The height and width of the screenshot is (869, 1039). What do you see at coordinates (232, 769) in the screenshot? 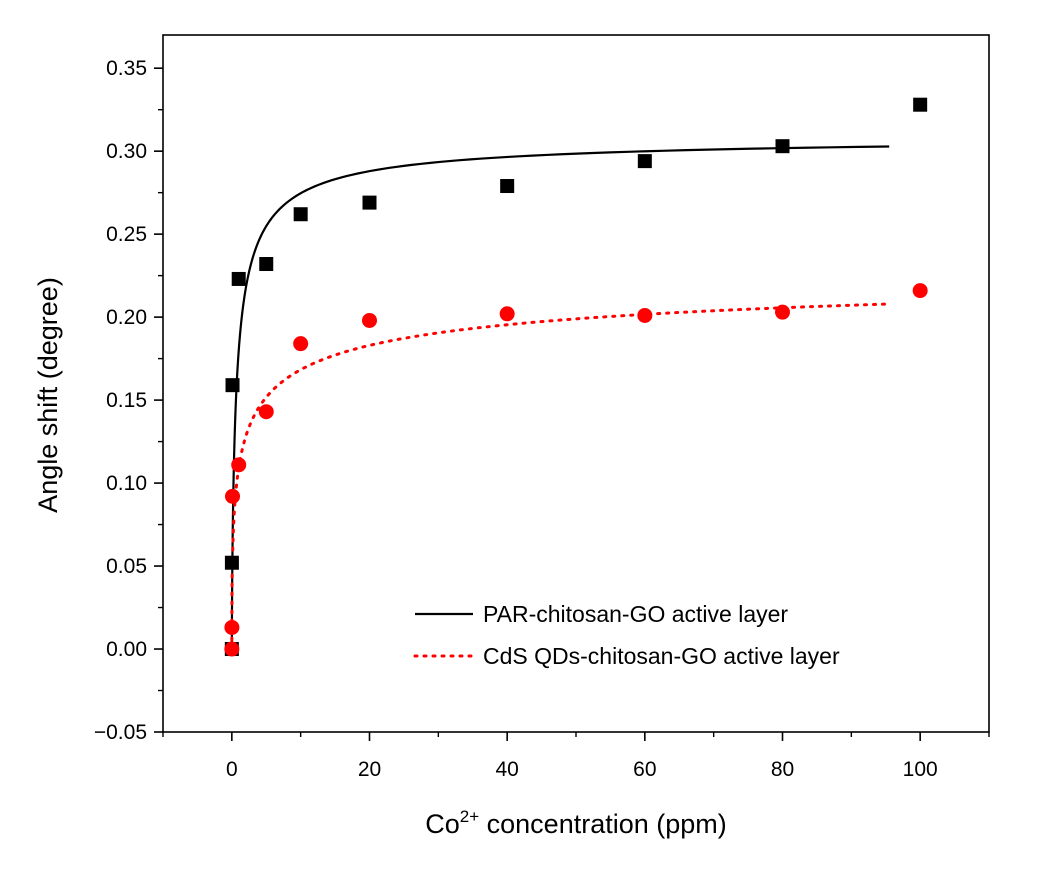
I see `x-tick-label: 0` at bounding box center [232, 769].